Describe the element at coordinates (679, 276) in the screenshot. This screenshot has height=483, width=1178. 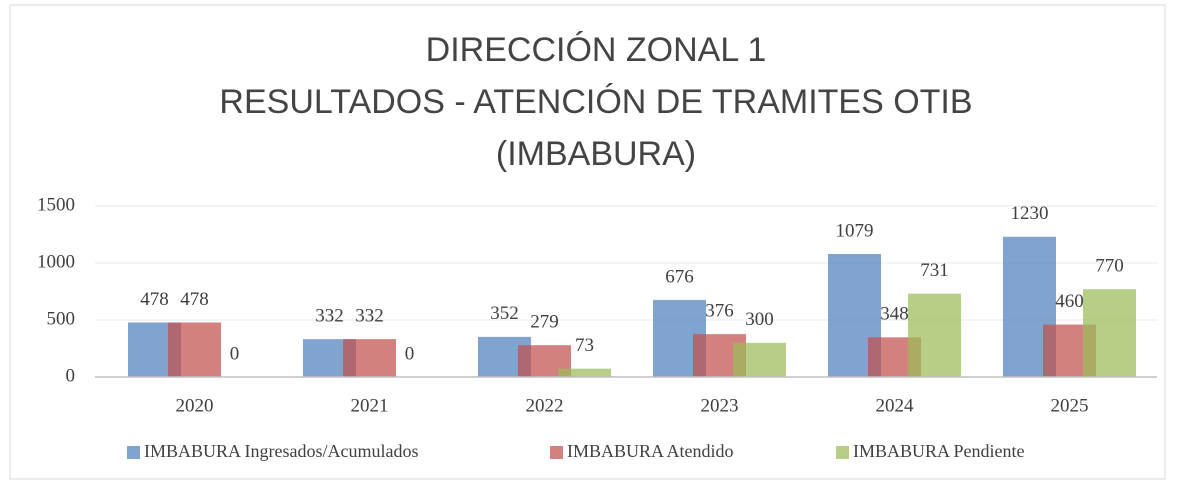
I see `data-label: 676` at that location.